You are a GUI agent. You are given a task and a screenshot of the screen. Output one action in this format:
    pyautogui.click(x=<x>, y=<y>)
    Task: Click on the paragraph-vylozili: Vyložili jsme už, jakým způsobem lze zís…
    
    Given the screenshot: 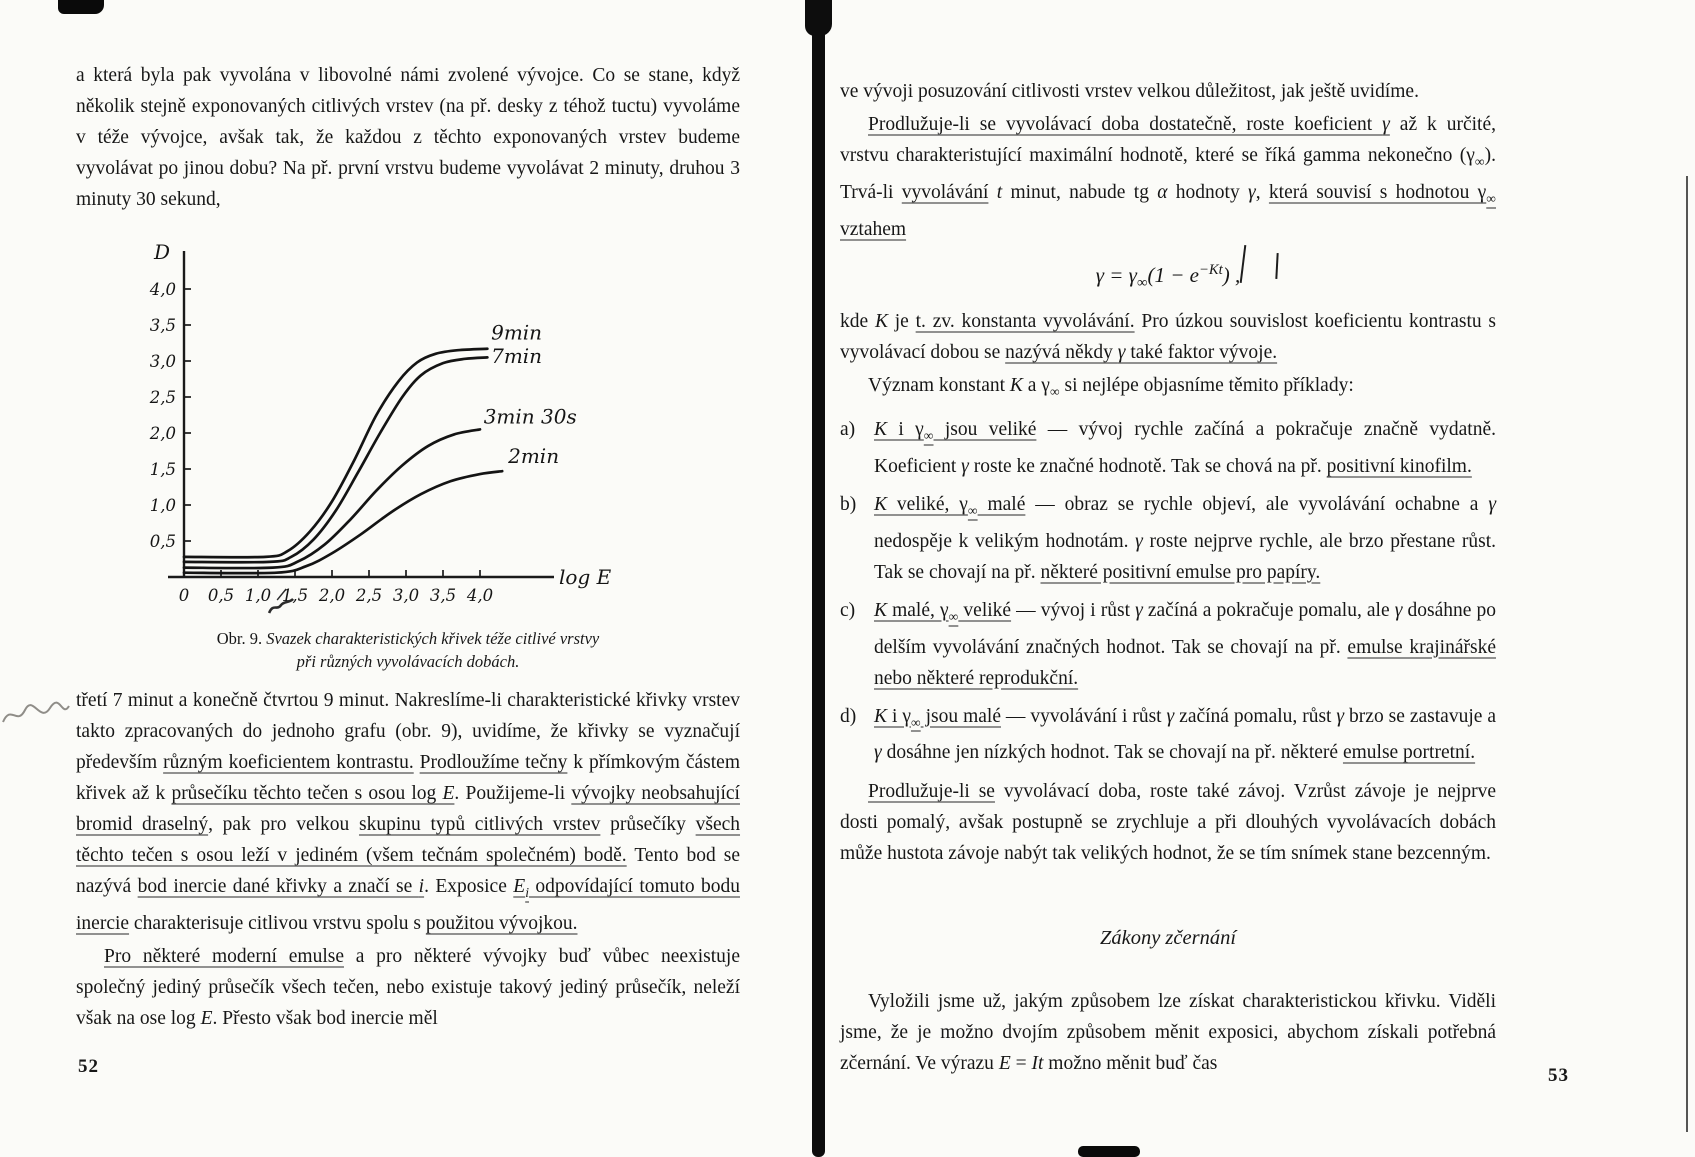 What is the action you would take?
    pyautogui.click(x=1168, y=1032)
    